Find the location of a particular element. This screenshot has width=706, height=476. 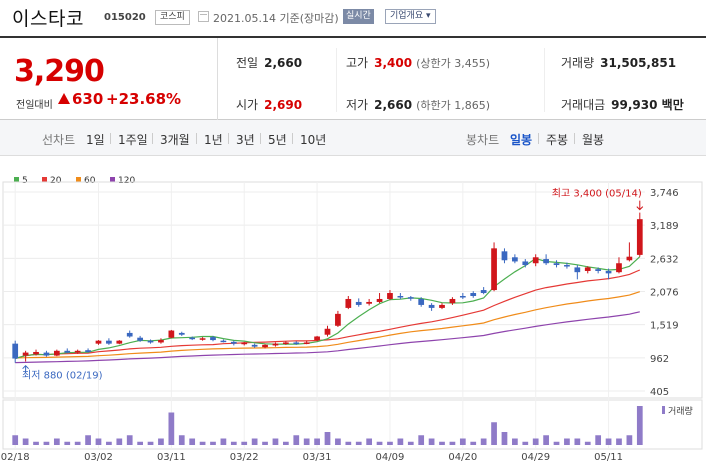

x-tick-label: 04/20 is located at coordinates (462, 457).